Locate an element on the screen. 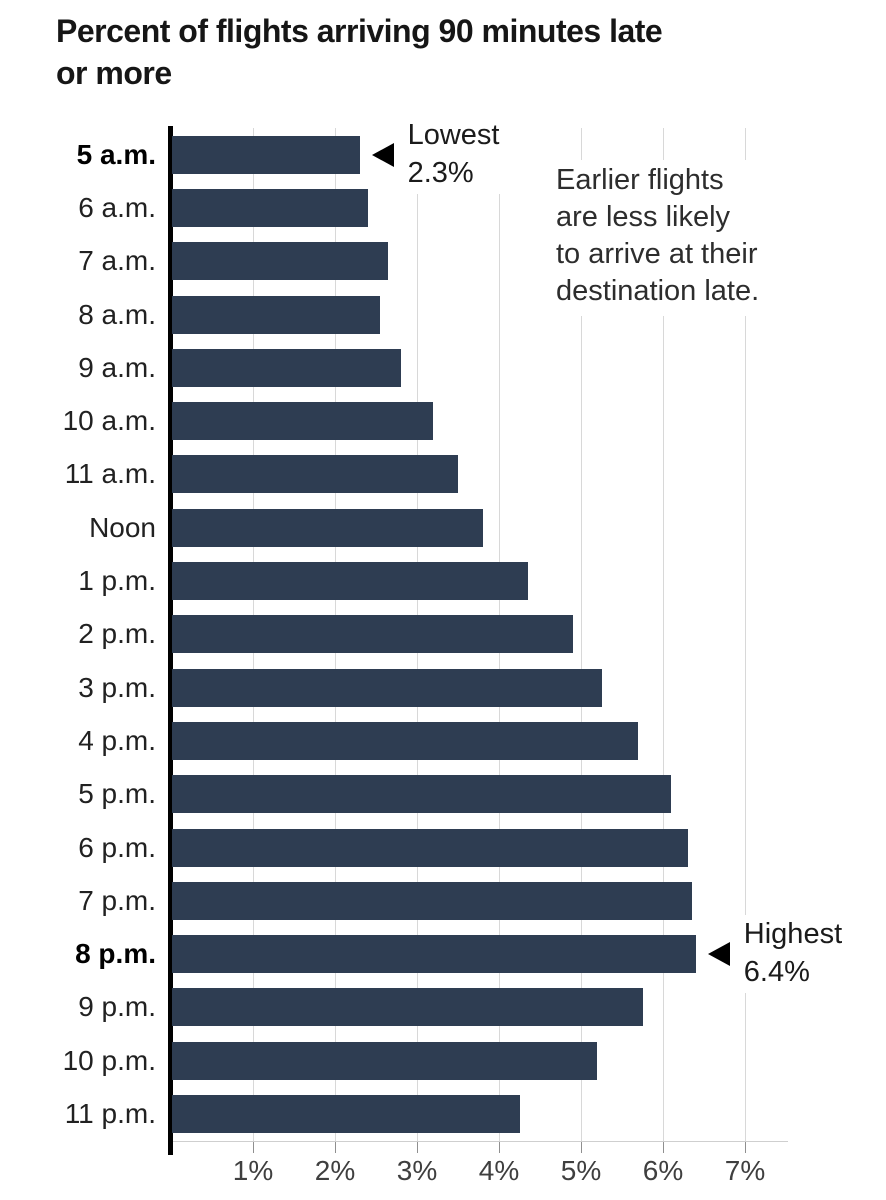 Image resolution: width=886 pixels, height=1200 pixels. lowest-annotation-line-1: Lowest is located at coordinates (453, 134).